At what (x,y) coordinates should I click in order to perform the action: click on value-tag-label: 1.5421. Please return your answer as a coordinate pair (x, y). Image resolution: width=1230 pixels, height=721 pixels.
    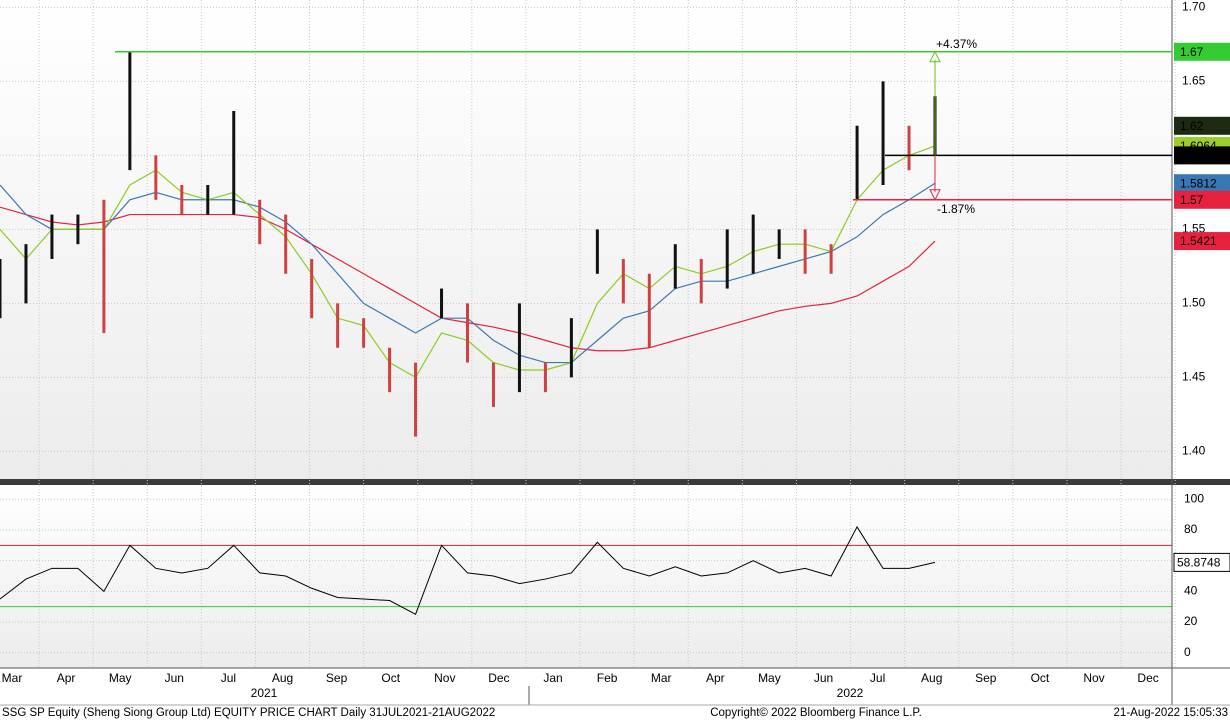
    Looking at the image, I should click on (1198, 241).